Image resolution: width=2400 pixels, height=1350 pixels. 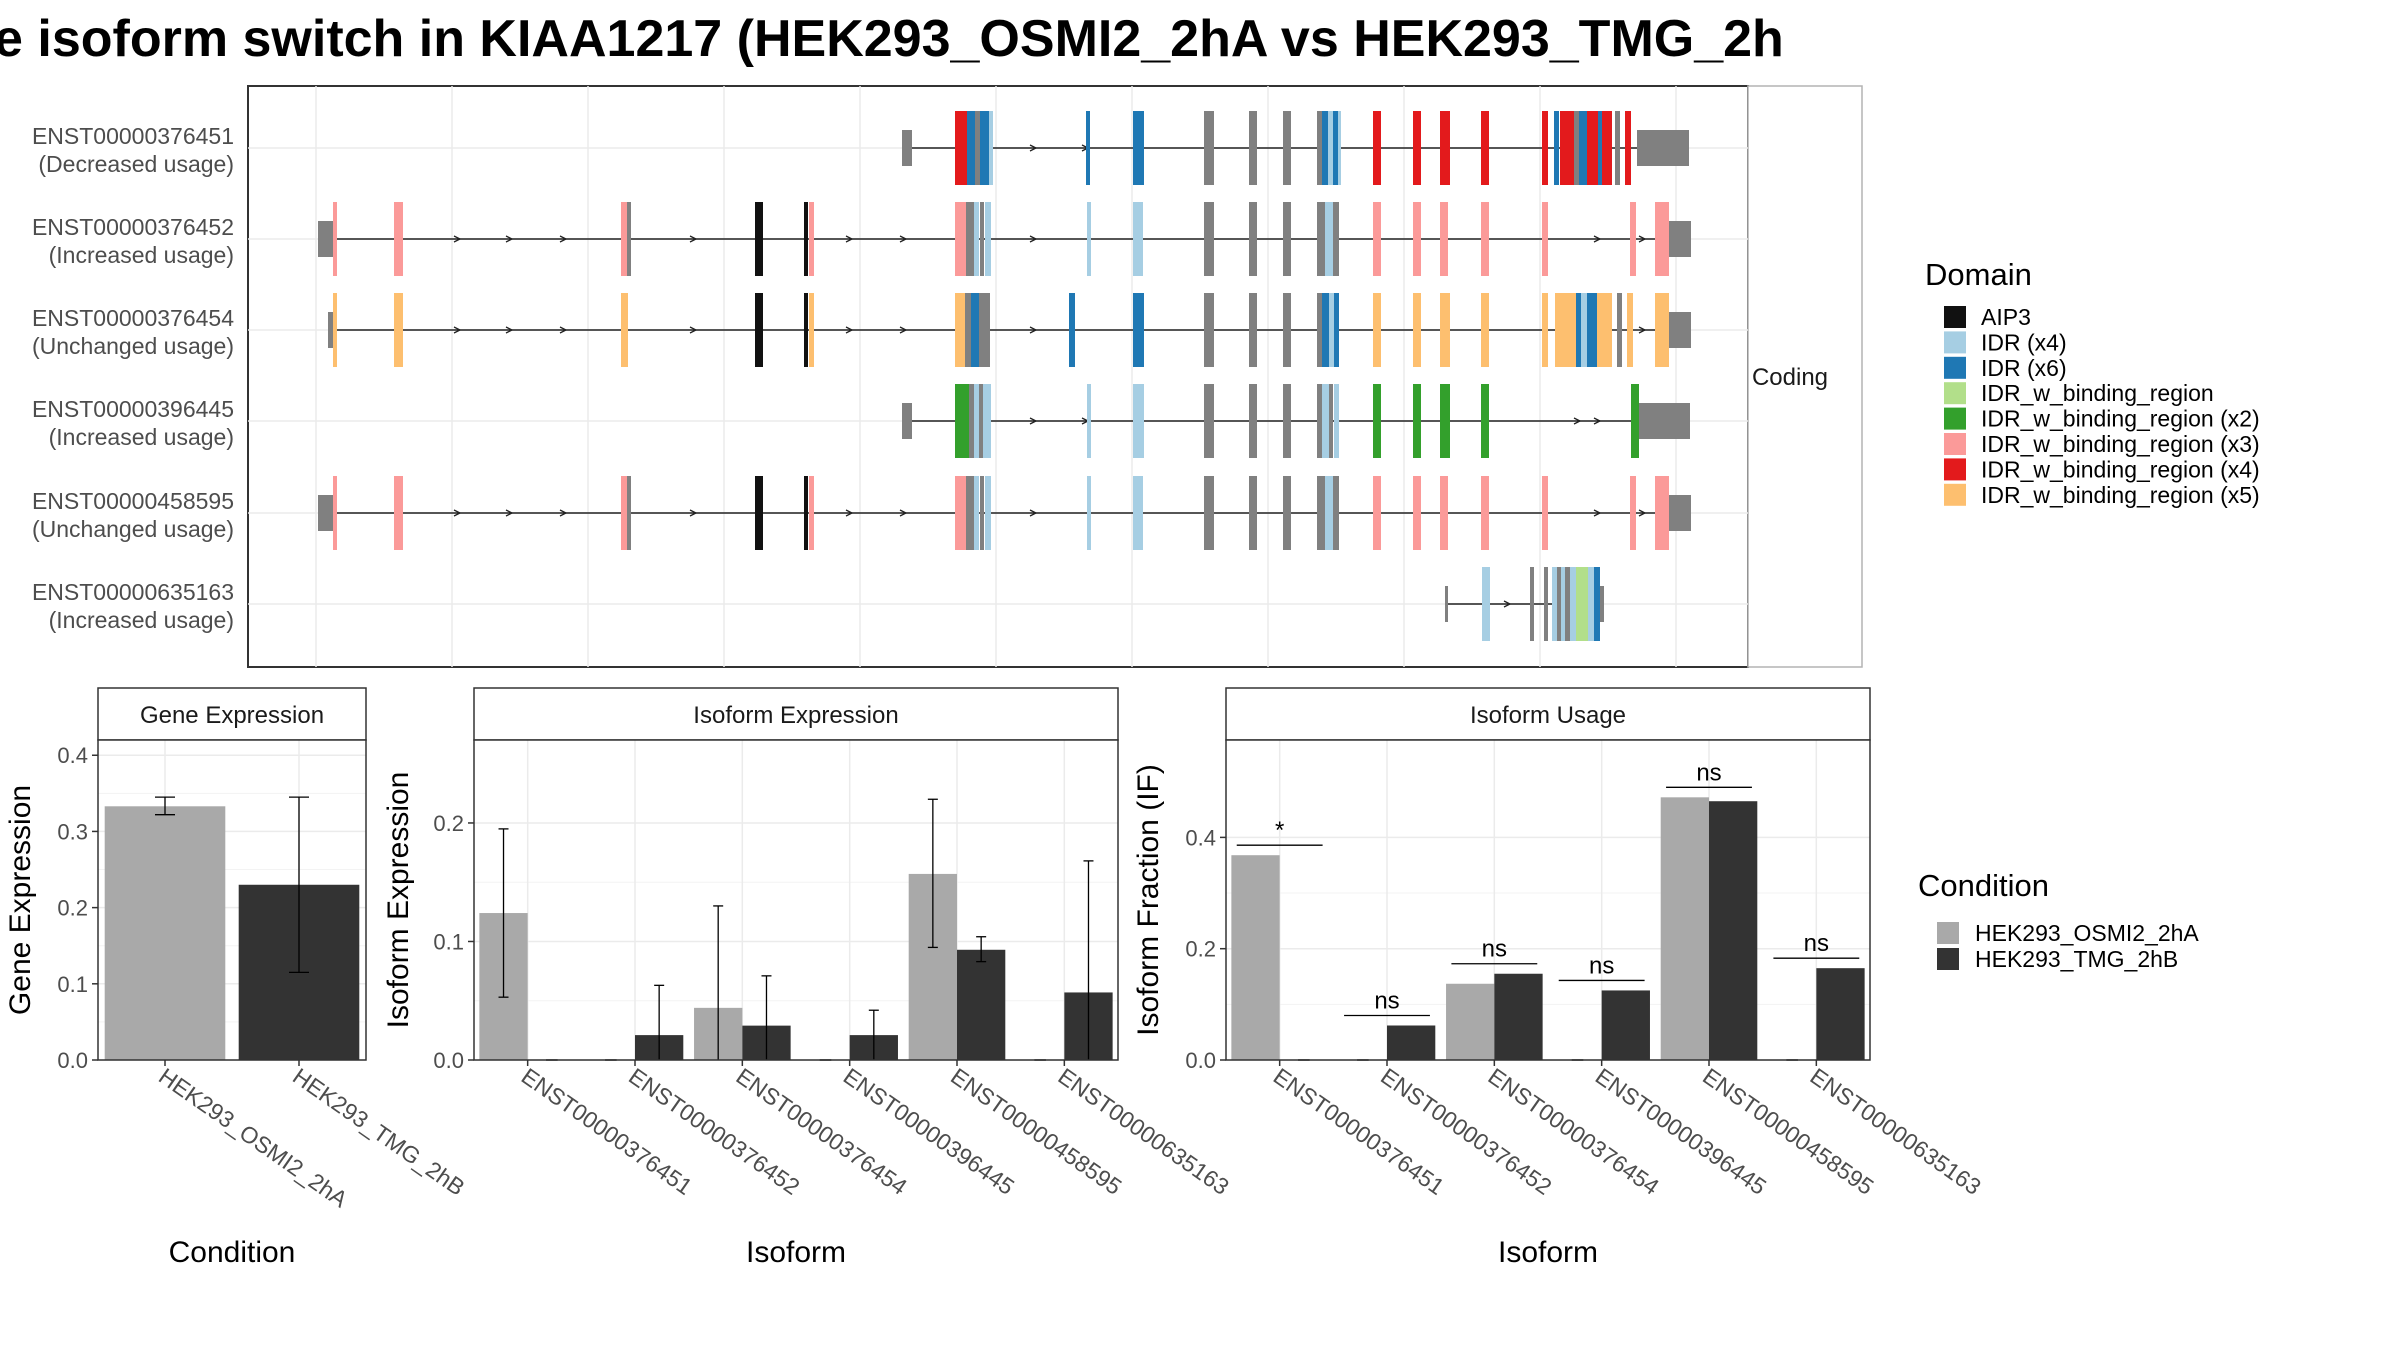 I want to click on isoform-usage-label: (Decreased usage), so click(x=136, y=164).